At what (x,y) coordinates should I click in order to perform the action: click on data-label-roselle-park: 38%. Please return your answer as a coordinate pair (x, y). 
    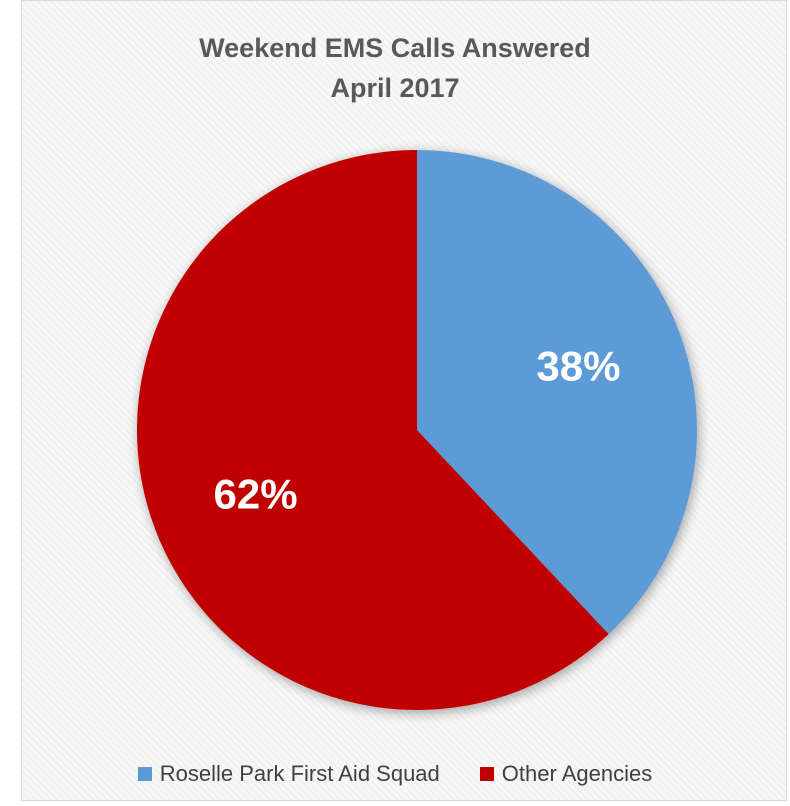
    Looking at the image, I should click on (578, 366).